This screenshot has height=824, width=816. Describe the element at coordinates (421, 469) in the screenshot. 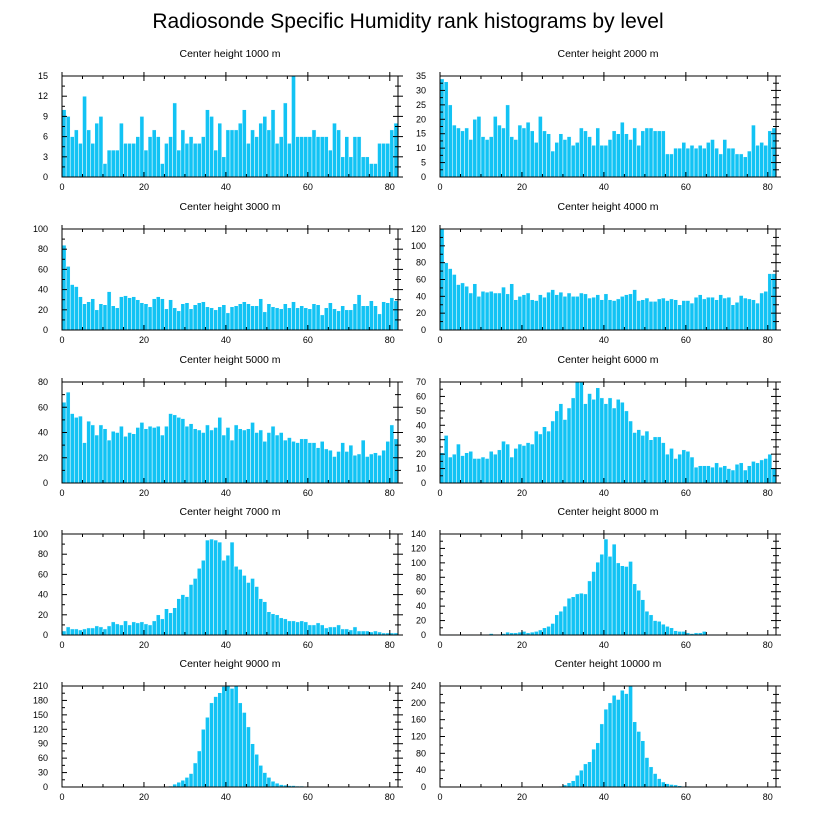

I see `y-tick-label: 10` at that location.